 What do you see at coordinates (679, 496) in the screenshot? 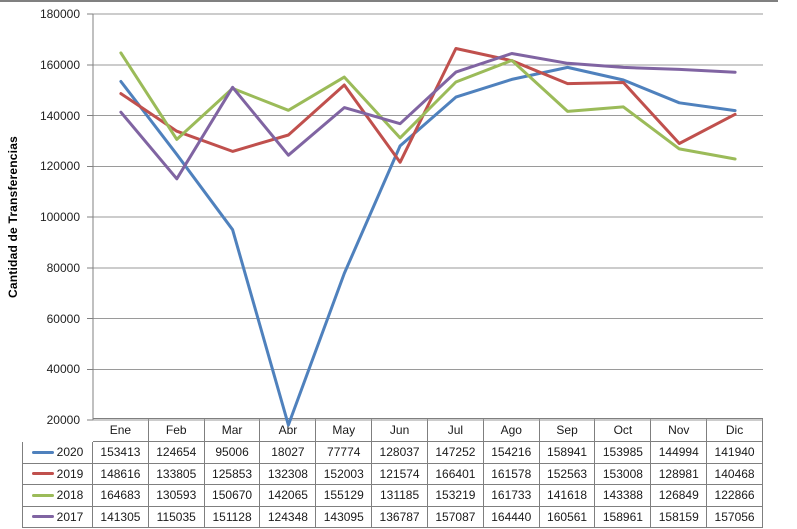
I see `value-cell: 126849` at bounding box center [679, 496].